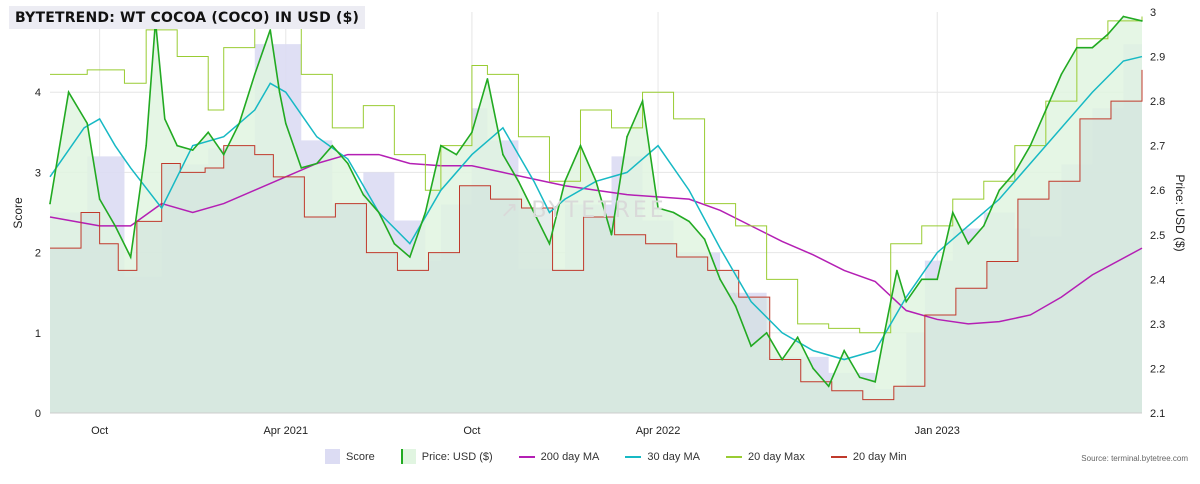  I want to click on legend-label: 20 day Min, so click(879, 456).